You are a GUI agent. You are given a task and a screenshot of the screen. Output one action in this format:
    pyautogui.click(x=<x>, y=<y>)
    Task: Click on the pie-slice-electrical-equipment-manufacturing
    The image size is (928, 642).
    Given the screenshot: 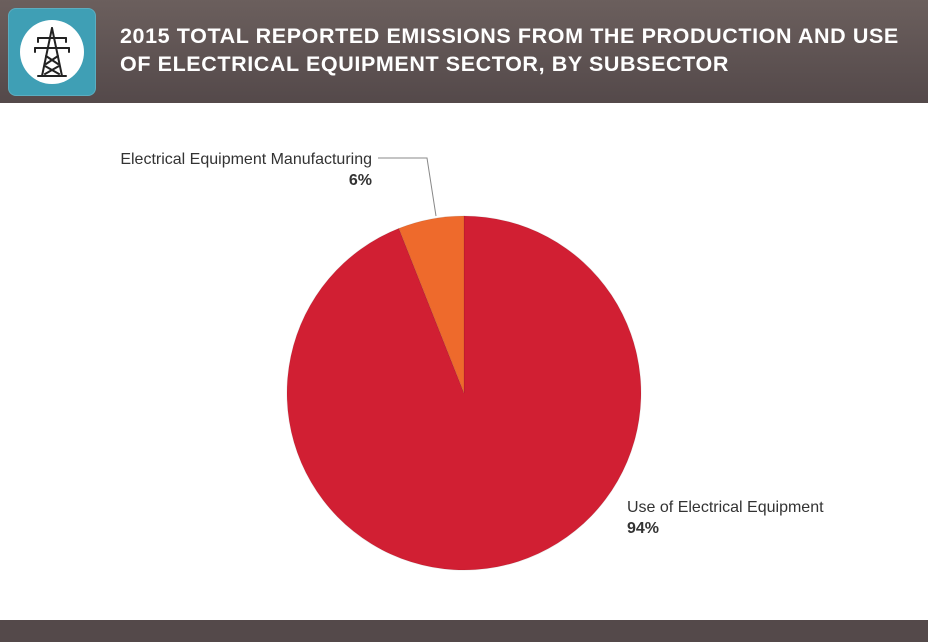 What is the action you would take?
    pyautogui.click(x=431, y=304)
    